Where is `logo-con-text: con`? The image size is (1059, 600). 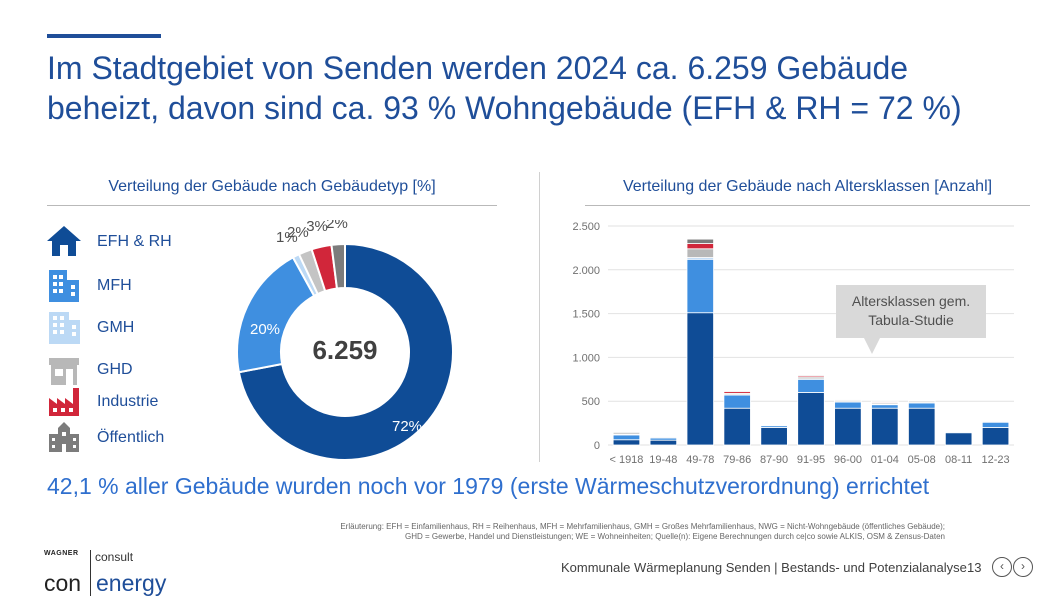
logo-con-text: con is located at coordinates (63, 583).